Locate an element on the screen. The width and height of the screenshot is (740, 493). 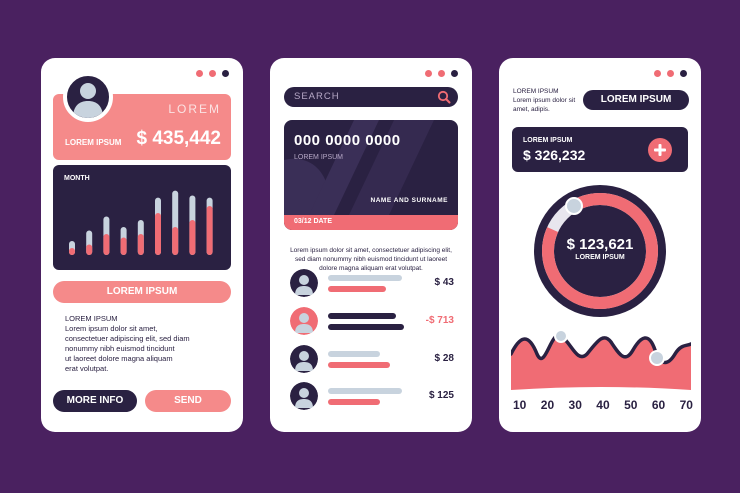
more-info-button: MORE INFO is located at coordinates (95, 401).